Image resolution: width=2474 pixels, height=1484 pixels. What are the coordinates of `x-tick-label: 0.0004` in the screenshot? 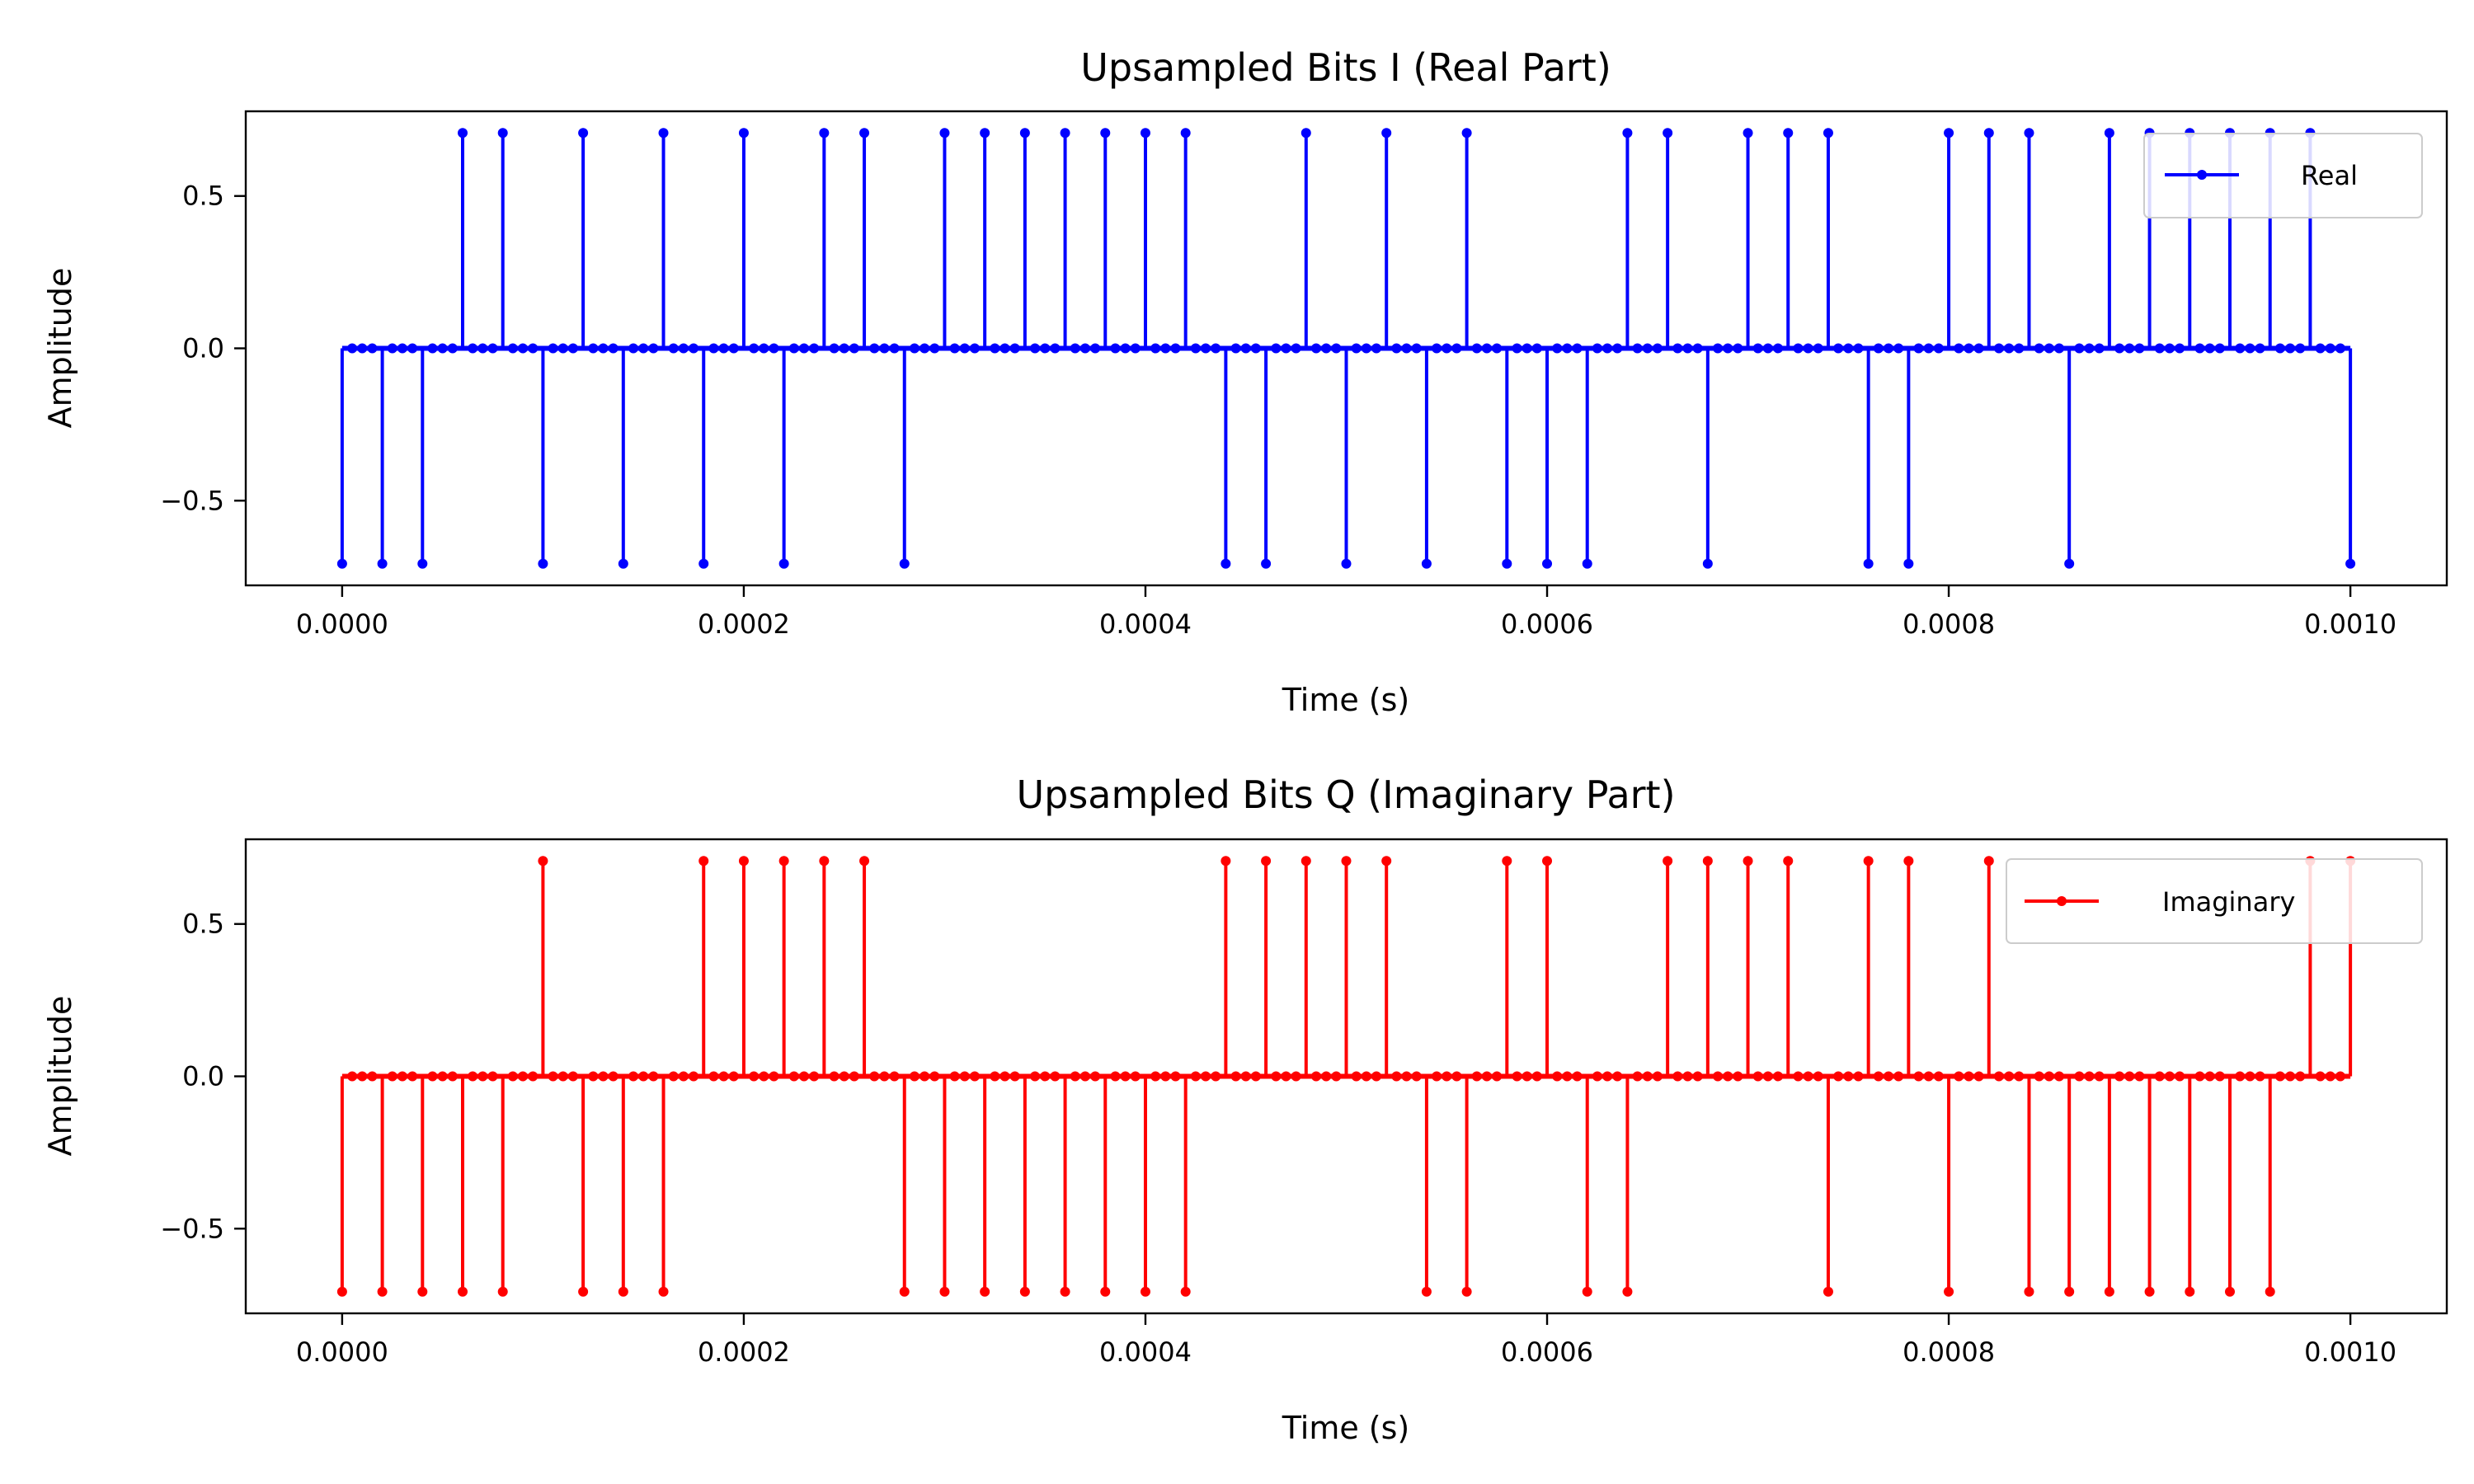 It's located at (1145, 624).